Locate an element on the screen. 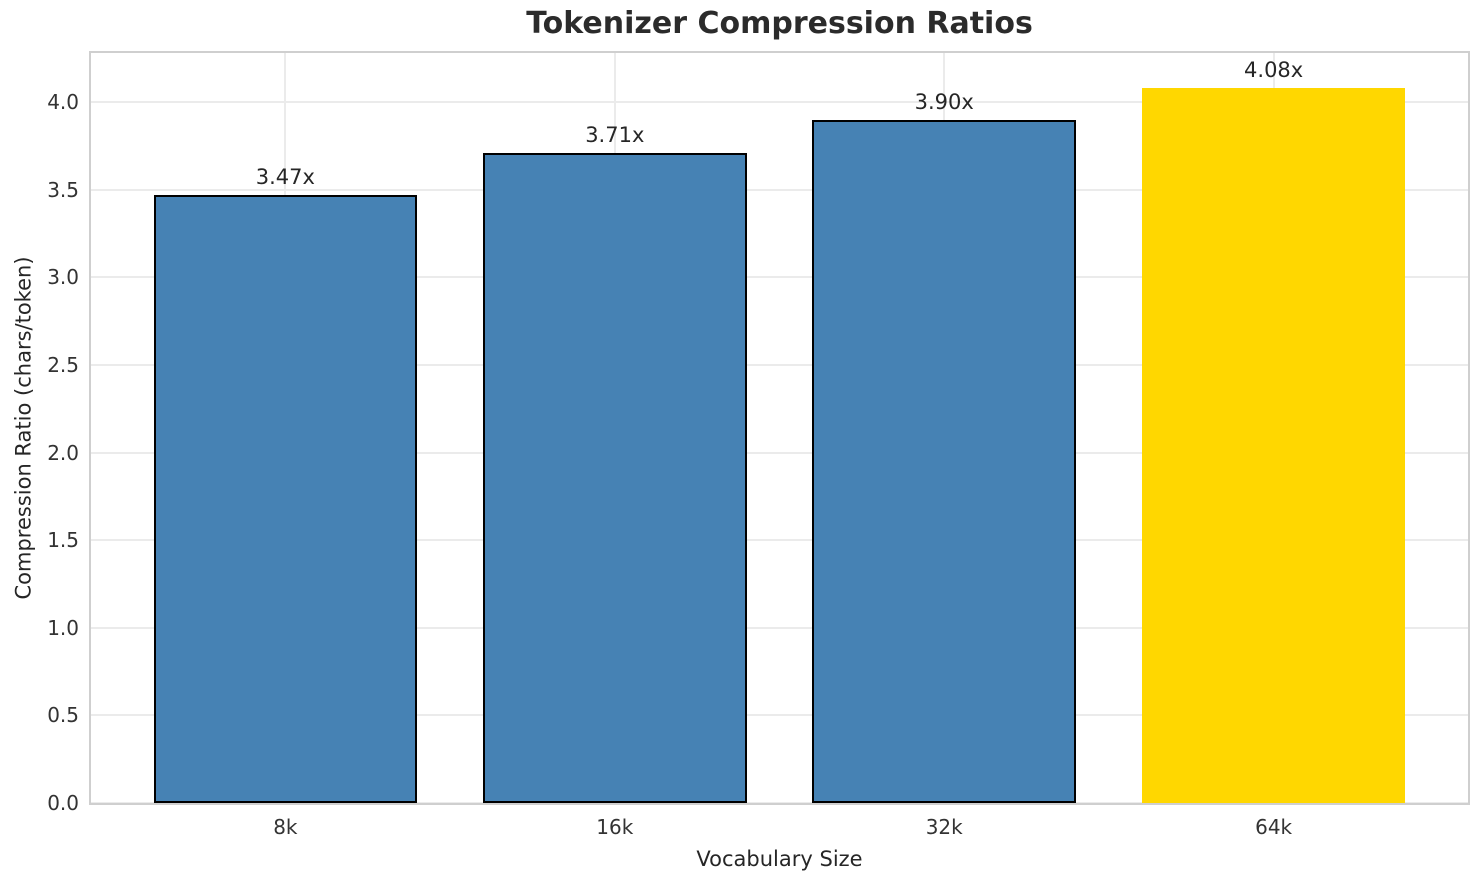 The width and height of the screenshot is (1484, 885). x-axis-label: Vocabulary Size is located at coordinates (779, 859).